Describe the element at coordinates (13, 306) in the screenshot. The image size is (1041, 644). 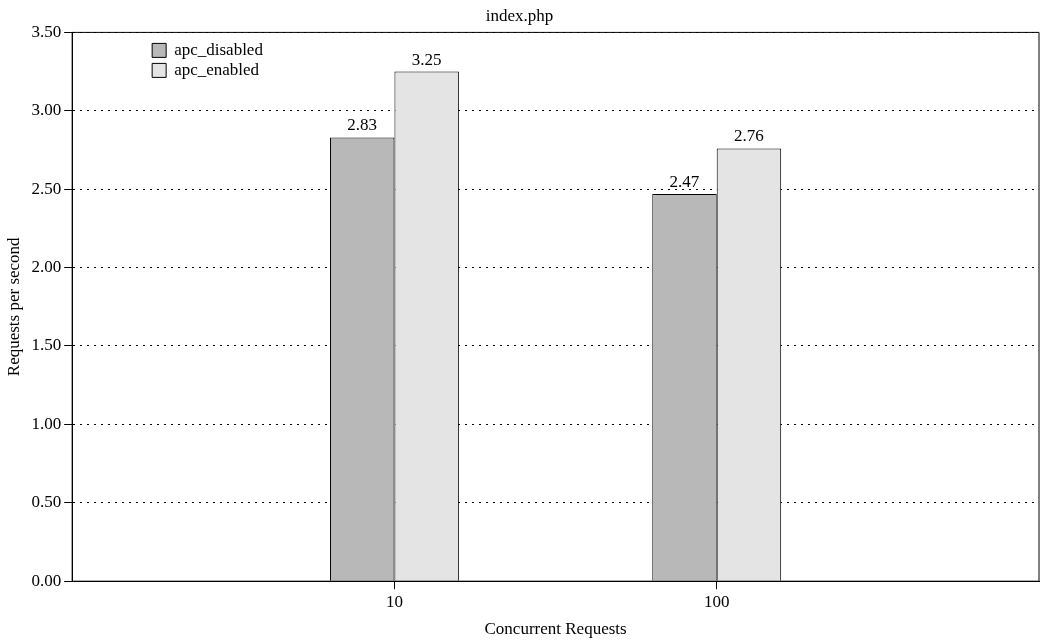
I see `y-axis-title: Requests per second` at that location.